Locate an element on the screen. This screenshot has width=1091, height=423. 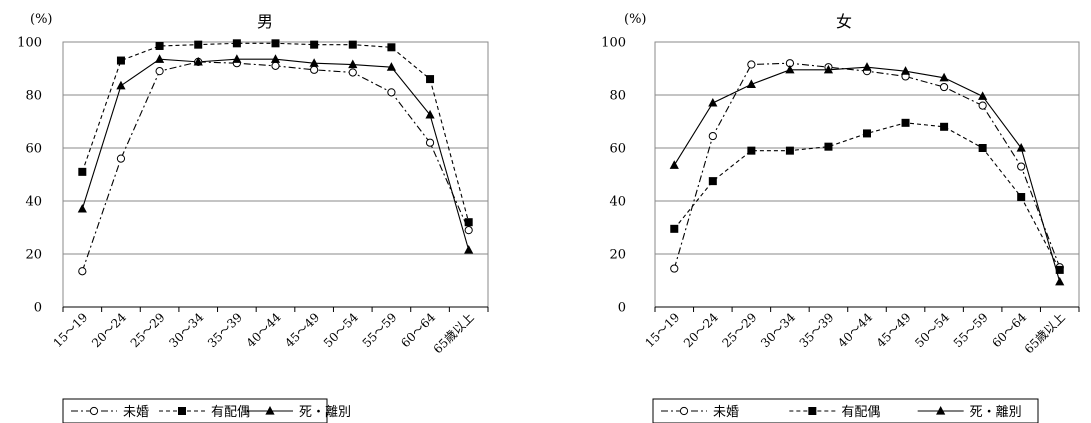
x-tick-label: 20～24 is located at coordinates (109, 330).